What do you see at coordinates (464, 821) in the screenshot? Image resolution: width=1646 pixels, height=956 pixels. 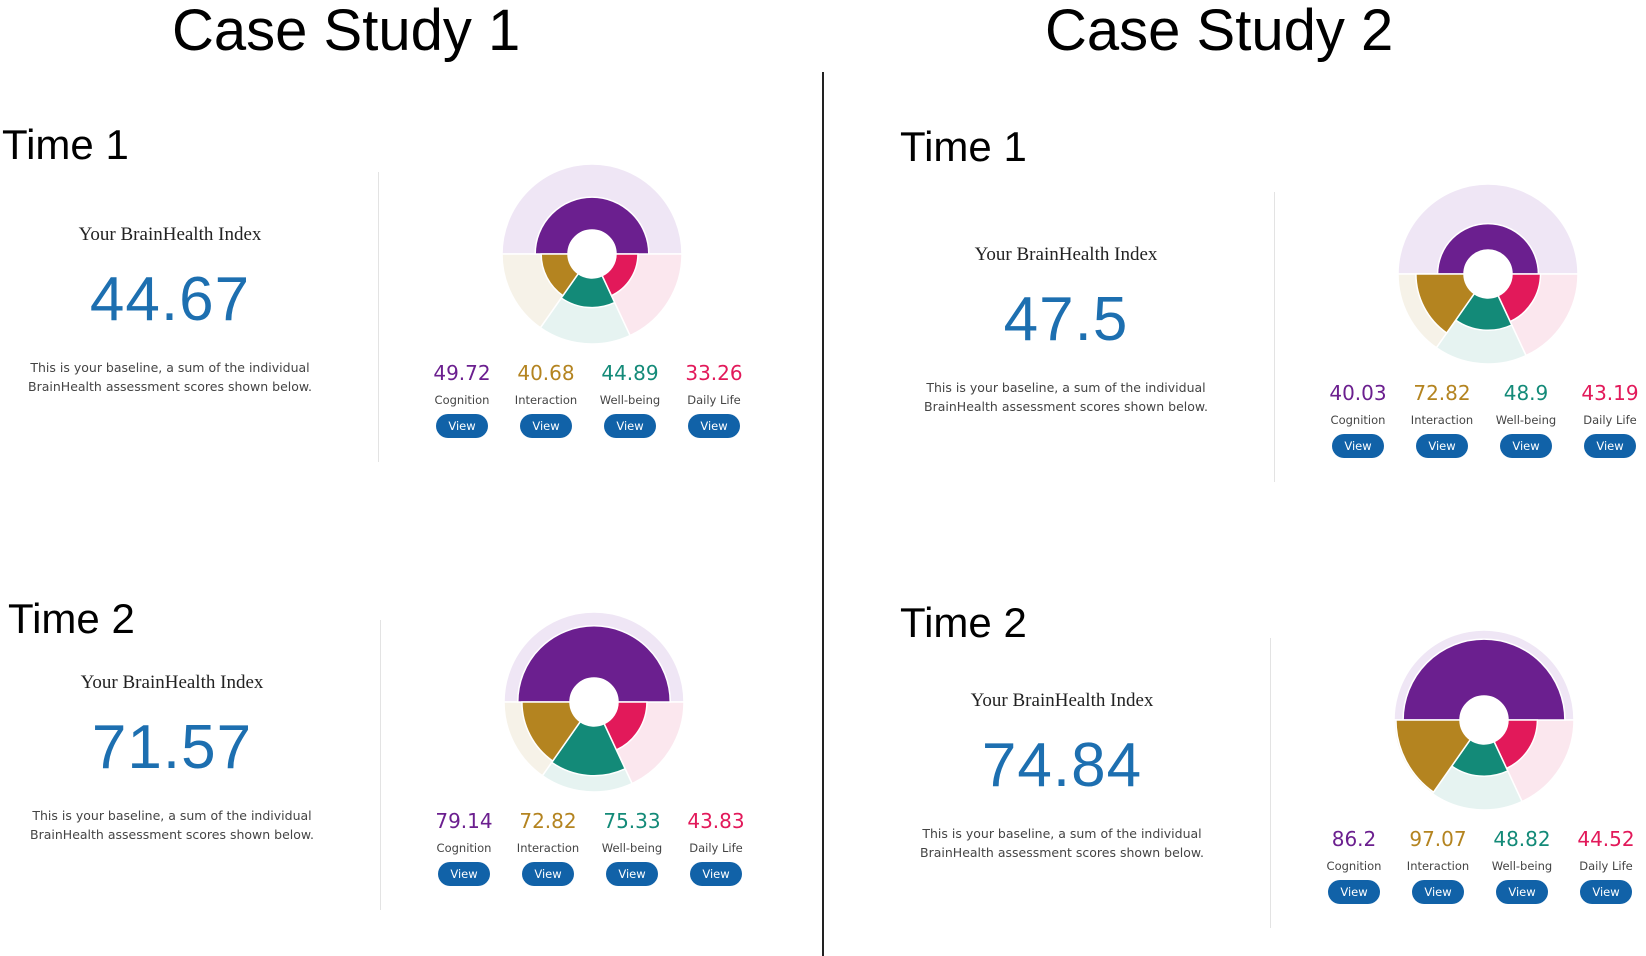 I see `score-value: 79.14` at bounding box center [464, 821].